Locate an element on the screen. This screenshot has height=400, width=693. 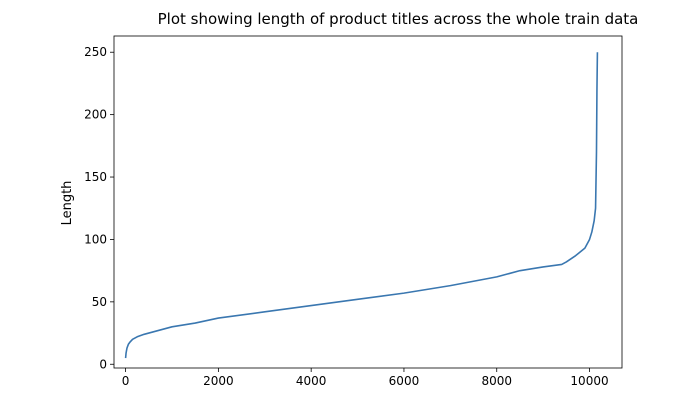
x-tick-label: 2000 is located at coordinates (218, 381).